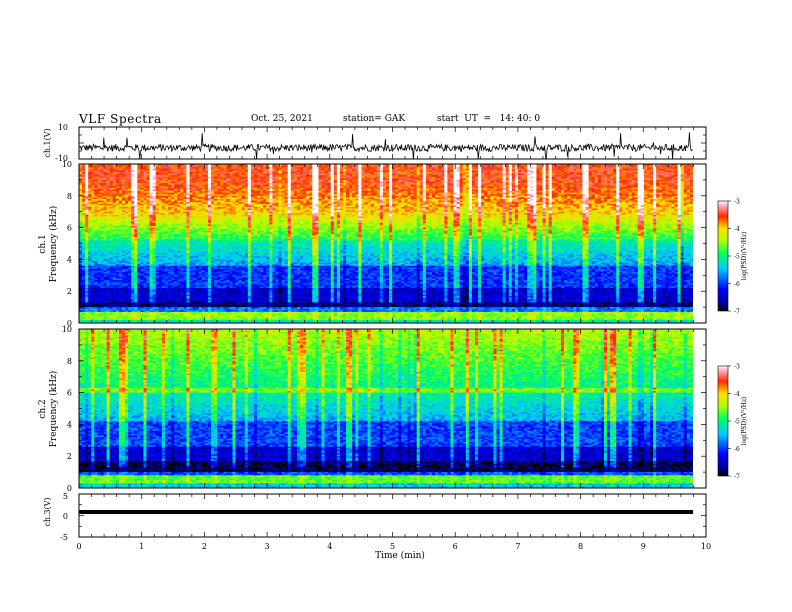 The width and height of the screenshot is (792, 612). What do you see at coordinates (267, 546) in the screenshot?
I see `time-tick-label: 3` at bounding box center [267, 546].